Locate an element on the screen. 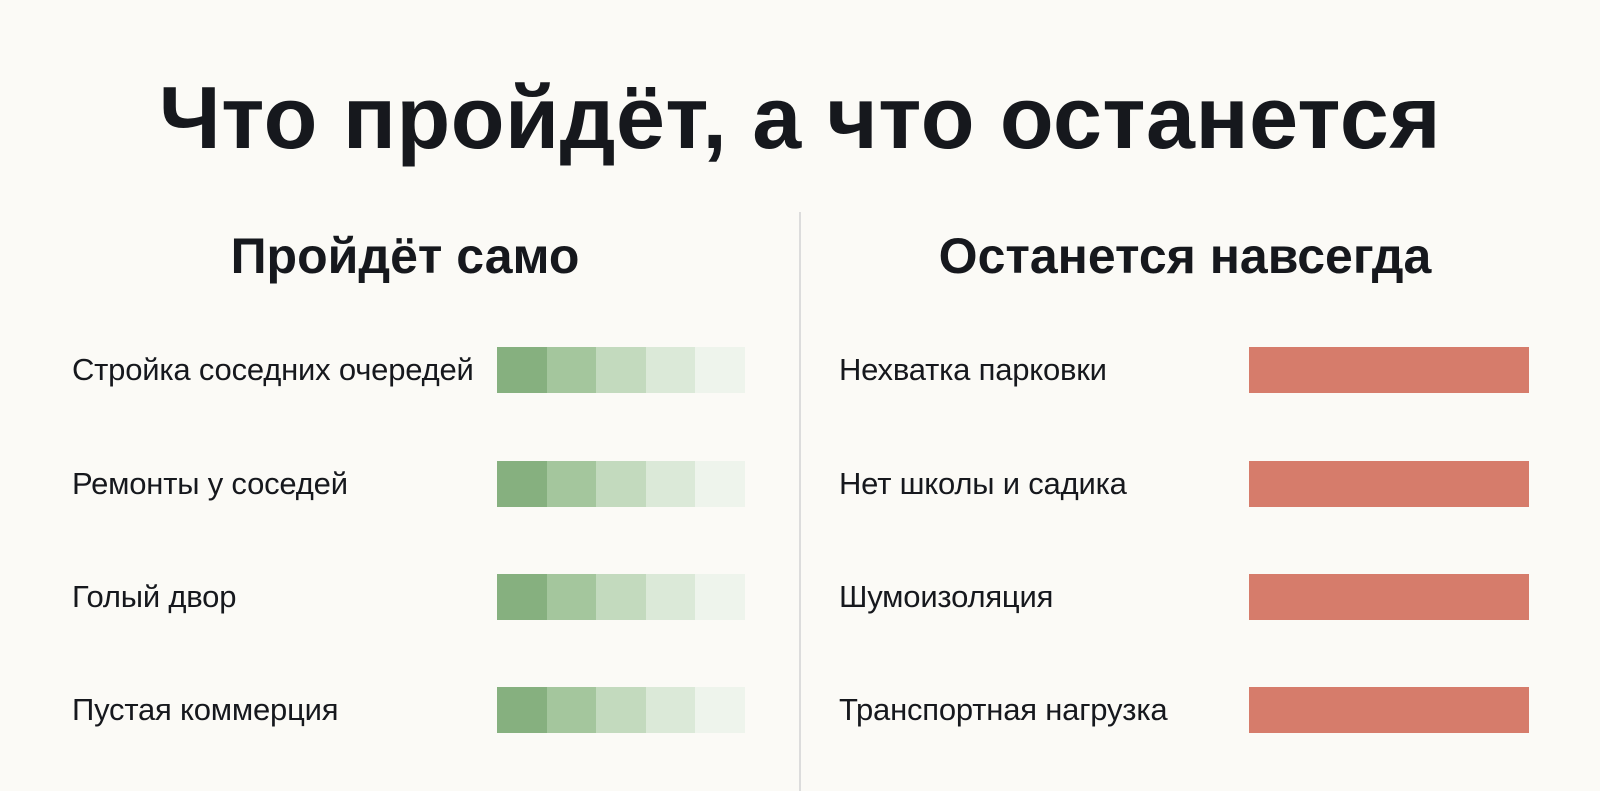  permanent-item-row: Транспортная нагрузка is located at coordinates (1184, 710).